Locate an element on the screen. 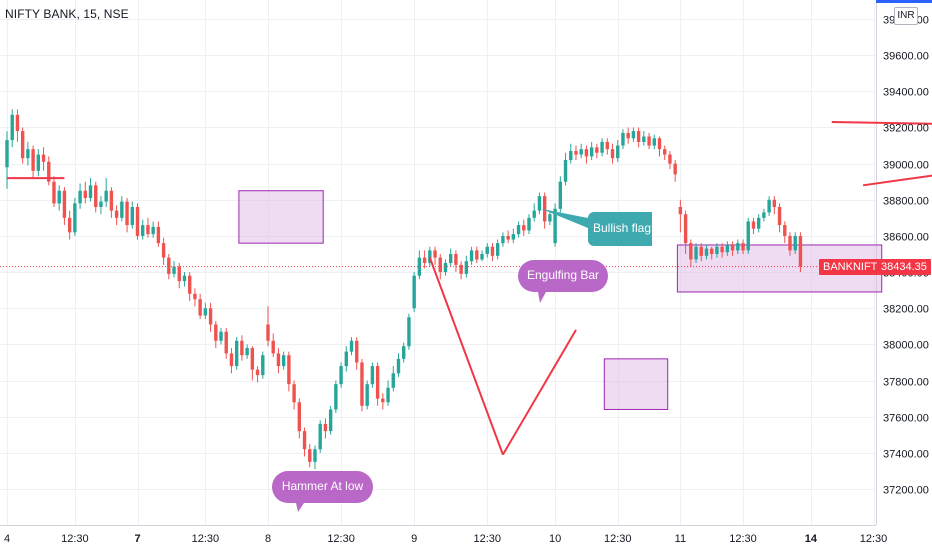 This screenshot has height=550, width=932. price-tick-label: 37400.00 is located at coordinates (906, 455).